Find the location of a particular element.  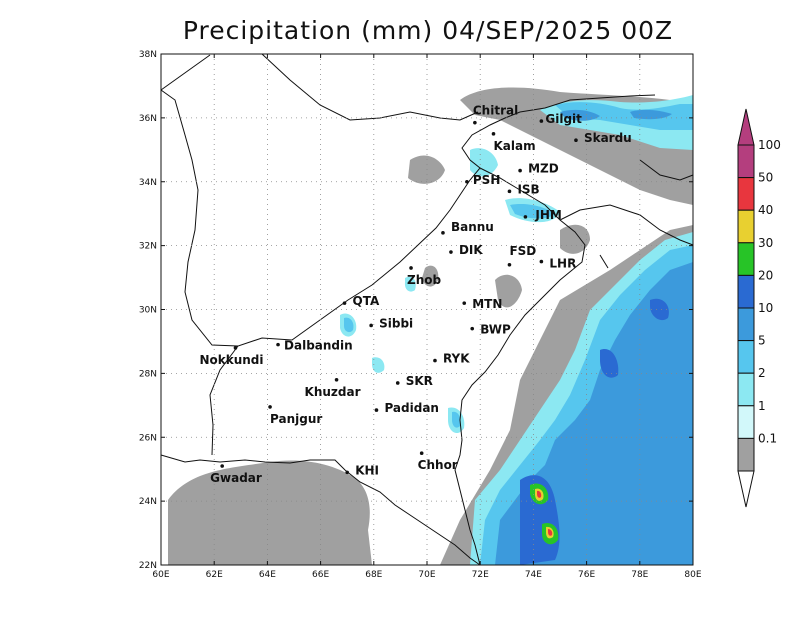

coastline is located at coordinates (320, 510).